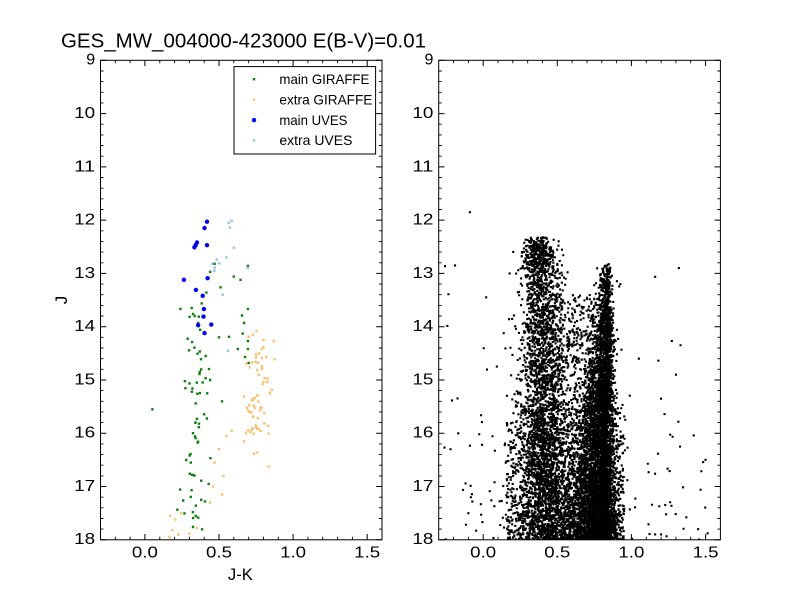 This screenshot has height=600, width=800. I want to click on svg-text: extra UVES, so click(315, 140).